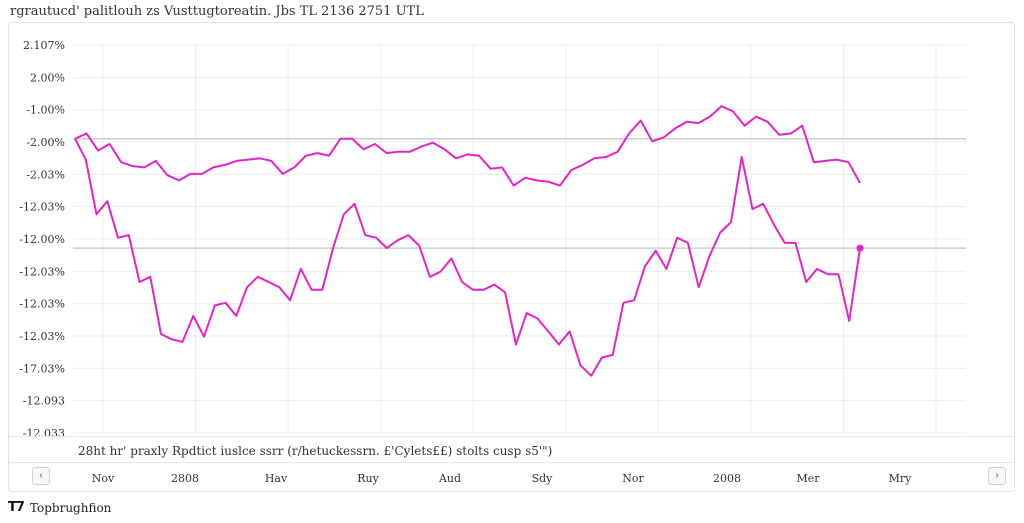 This screenshot has height=523, width=1024. What do you see at coordinates (44, 45) in the screenshot?
I see `y-tick-label: 2.107%` at bounding box center [44, 45].